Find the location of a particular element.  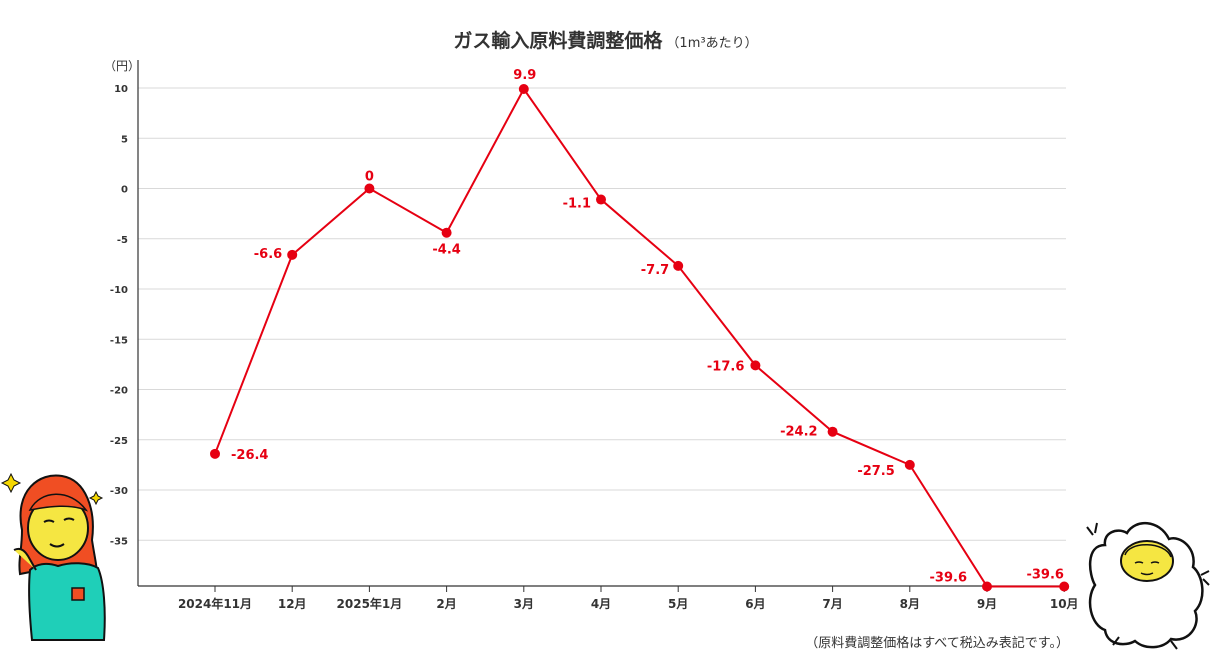

y-tick-label: -5 is located at coordinates (122, 240).